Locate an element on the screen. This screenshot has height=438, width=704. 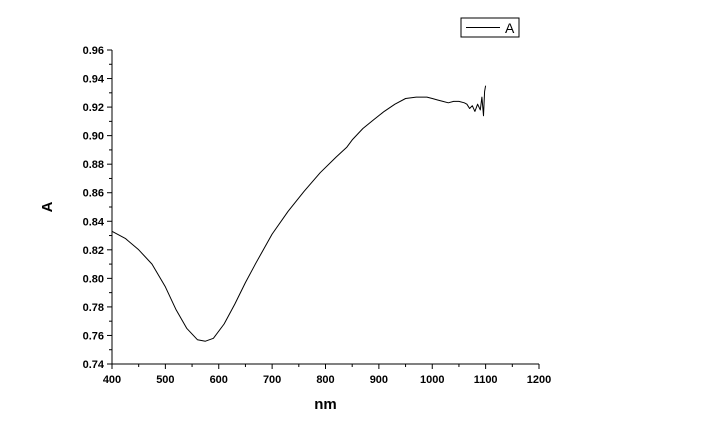
x-tick-label: 900 is located at coordinates (379, 380).